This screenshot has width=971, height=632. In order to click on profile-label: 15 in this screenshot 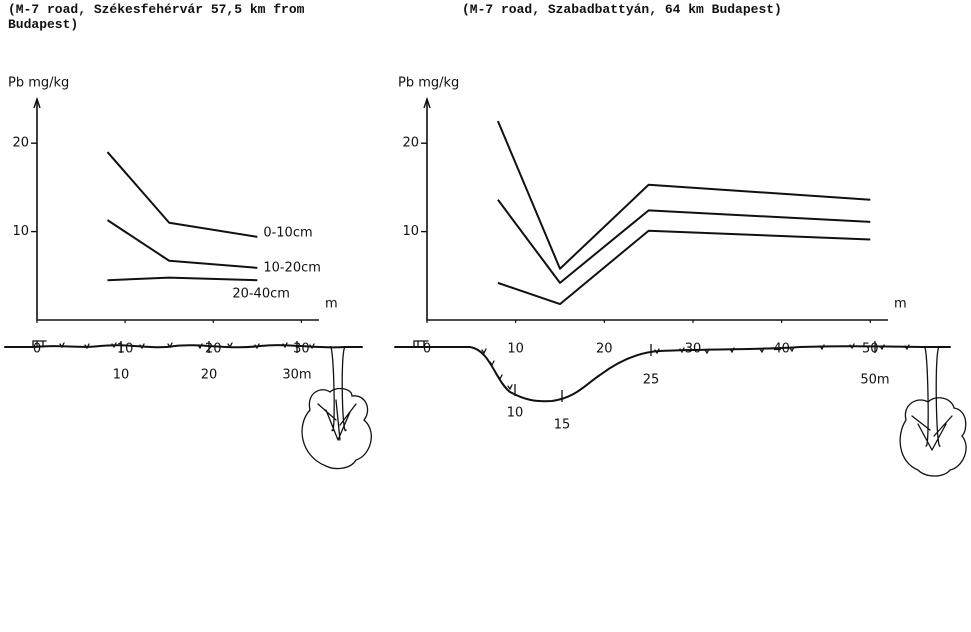, I will do `click(562, 425)`.